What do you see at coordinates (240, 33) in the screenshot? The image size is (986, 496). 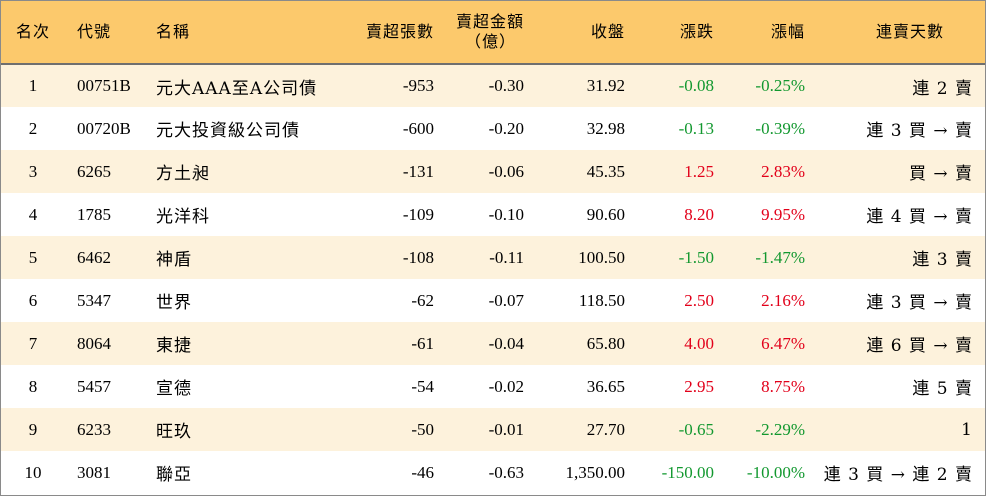 I see `header-name: 名稱` at bounding box center [240, 33].